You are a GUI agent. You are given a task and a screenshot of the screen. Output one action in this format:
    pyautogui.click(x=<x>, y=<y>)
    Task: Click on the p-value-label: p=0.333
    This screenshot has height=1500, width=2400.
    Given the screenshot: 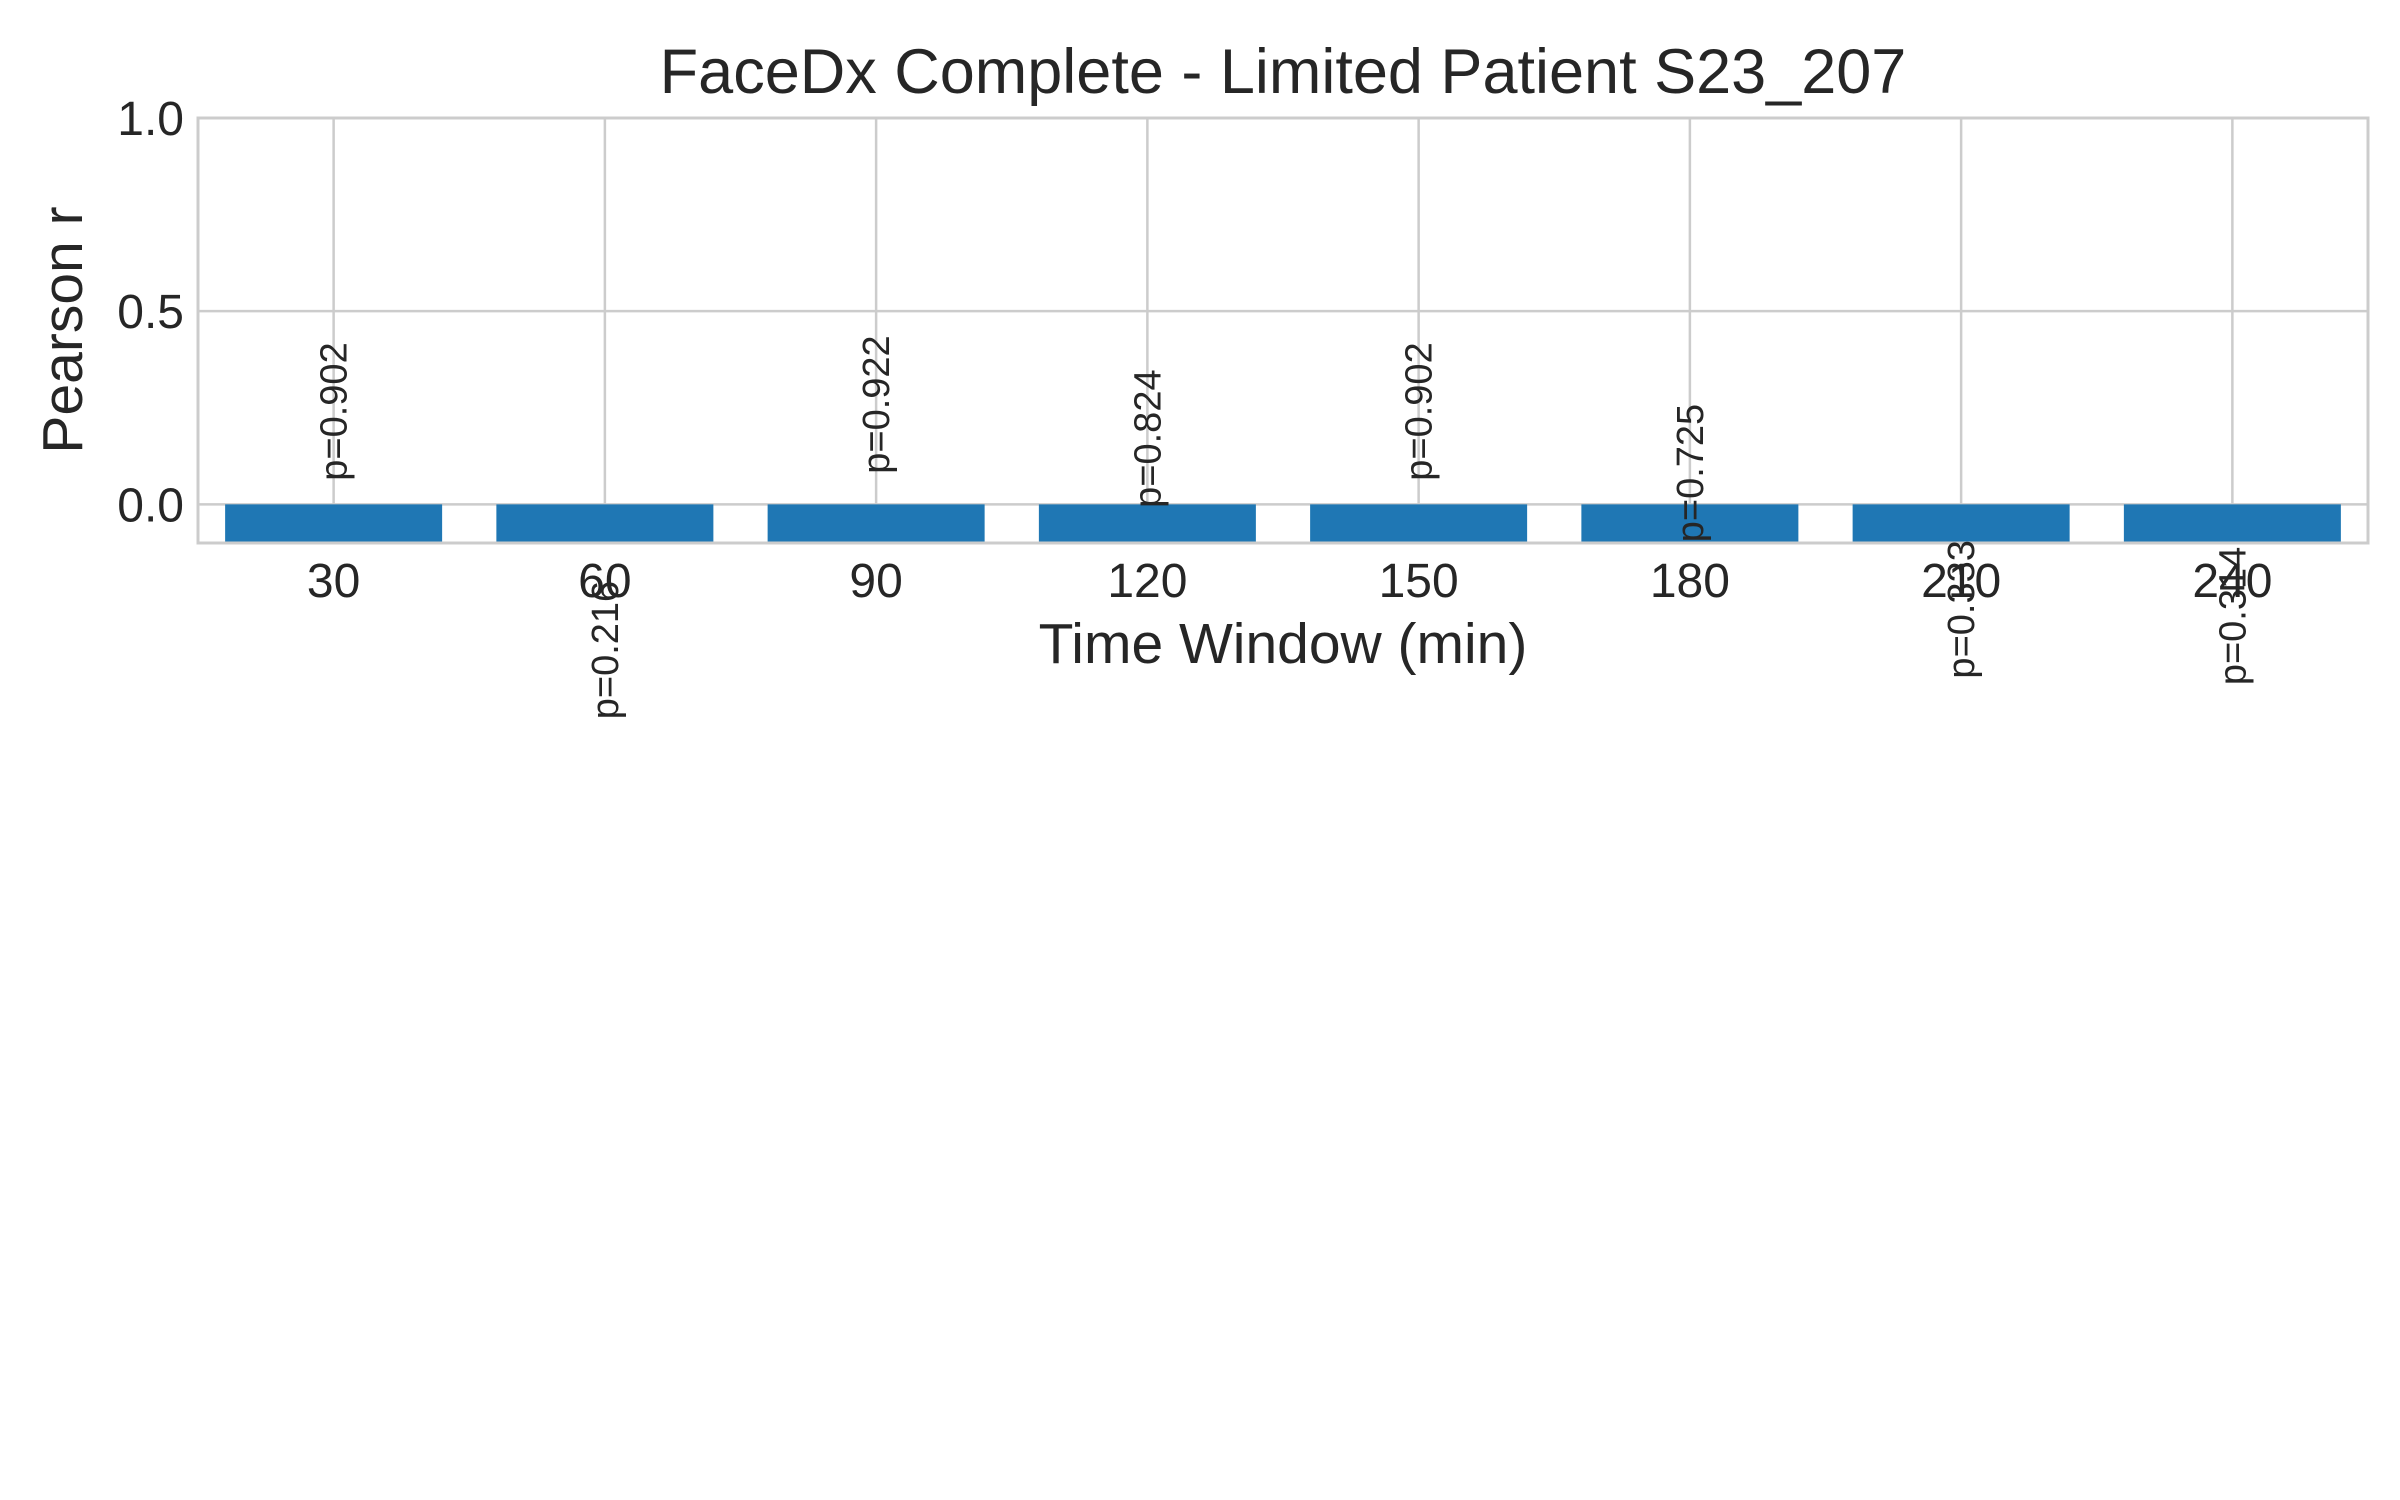 What is the action you would take?
    pyautogui.click(x=1962, y=609)
    